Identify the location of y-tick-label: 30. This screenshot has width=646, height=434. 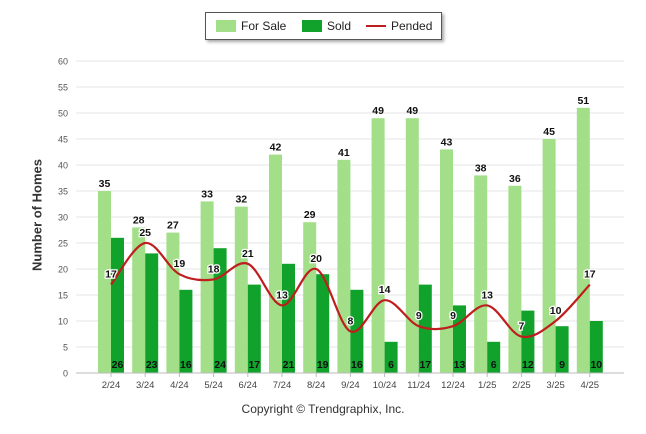
(63, 218).